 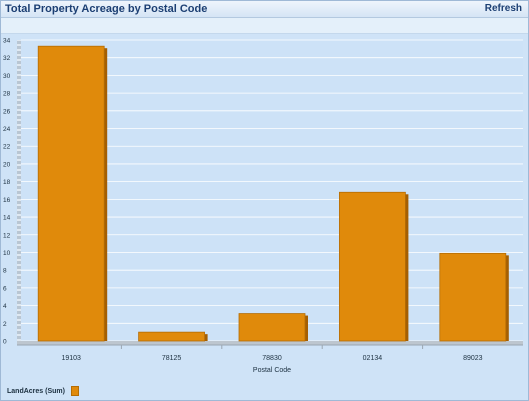 What do you see at coordinates (7, 182) in the screenshot?
I see `y-tick-label: 18` at bounding box center [7, 182].